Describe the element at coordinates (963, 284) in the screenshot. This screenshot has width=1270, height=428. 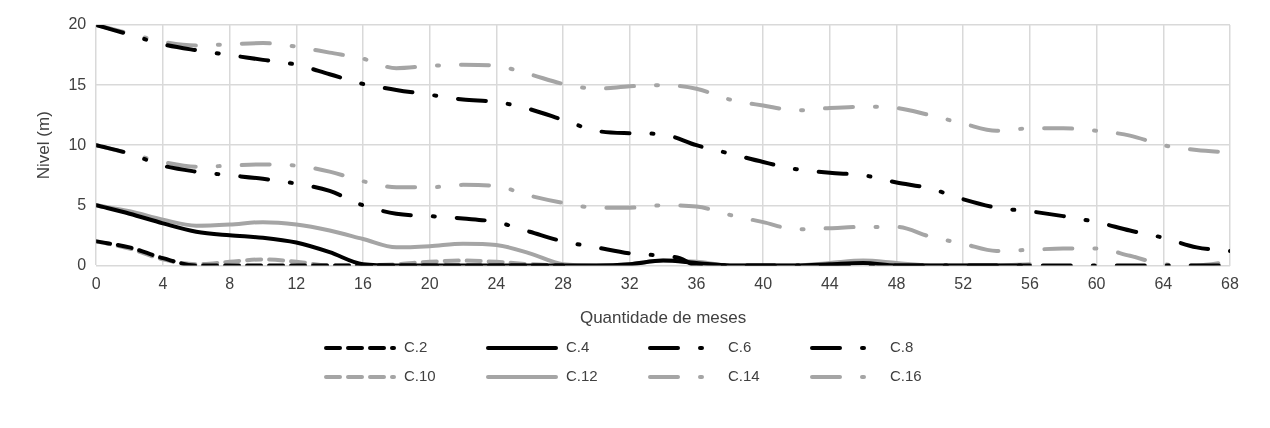
I see `x-tick-label: 52` at that location.